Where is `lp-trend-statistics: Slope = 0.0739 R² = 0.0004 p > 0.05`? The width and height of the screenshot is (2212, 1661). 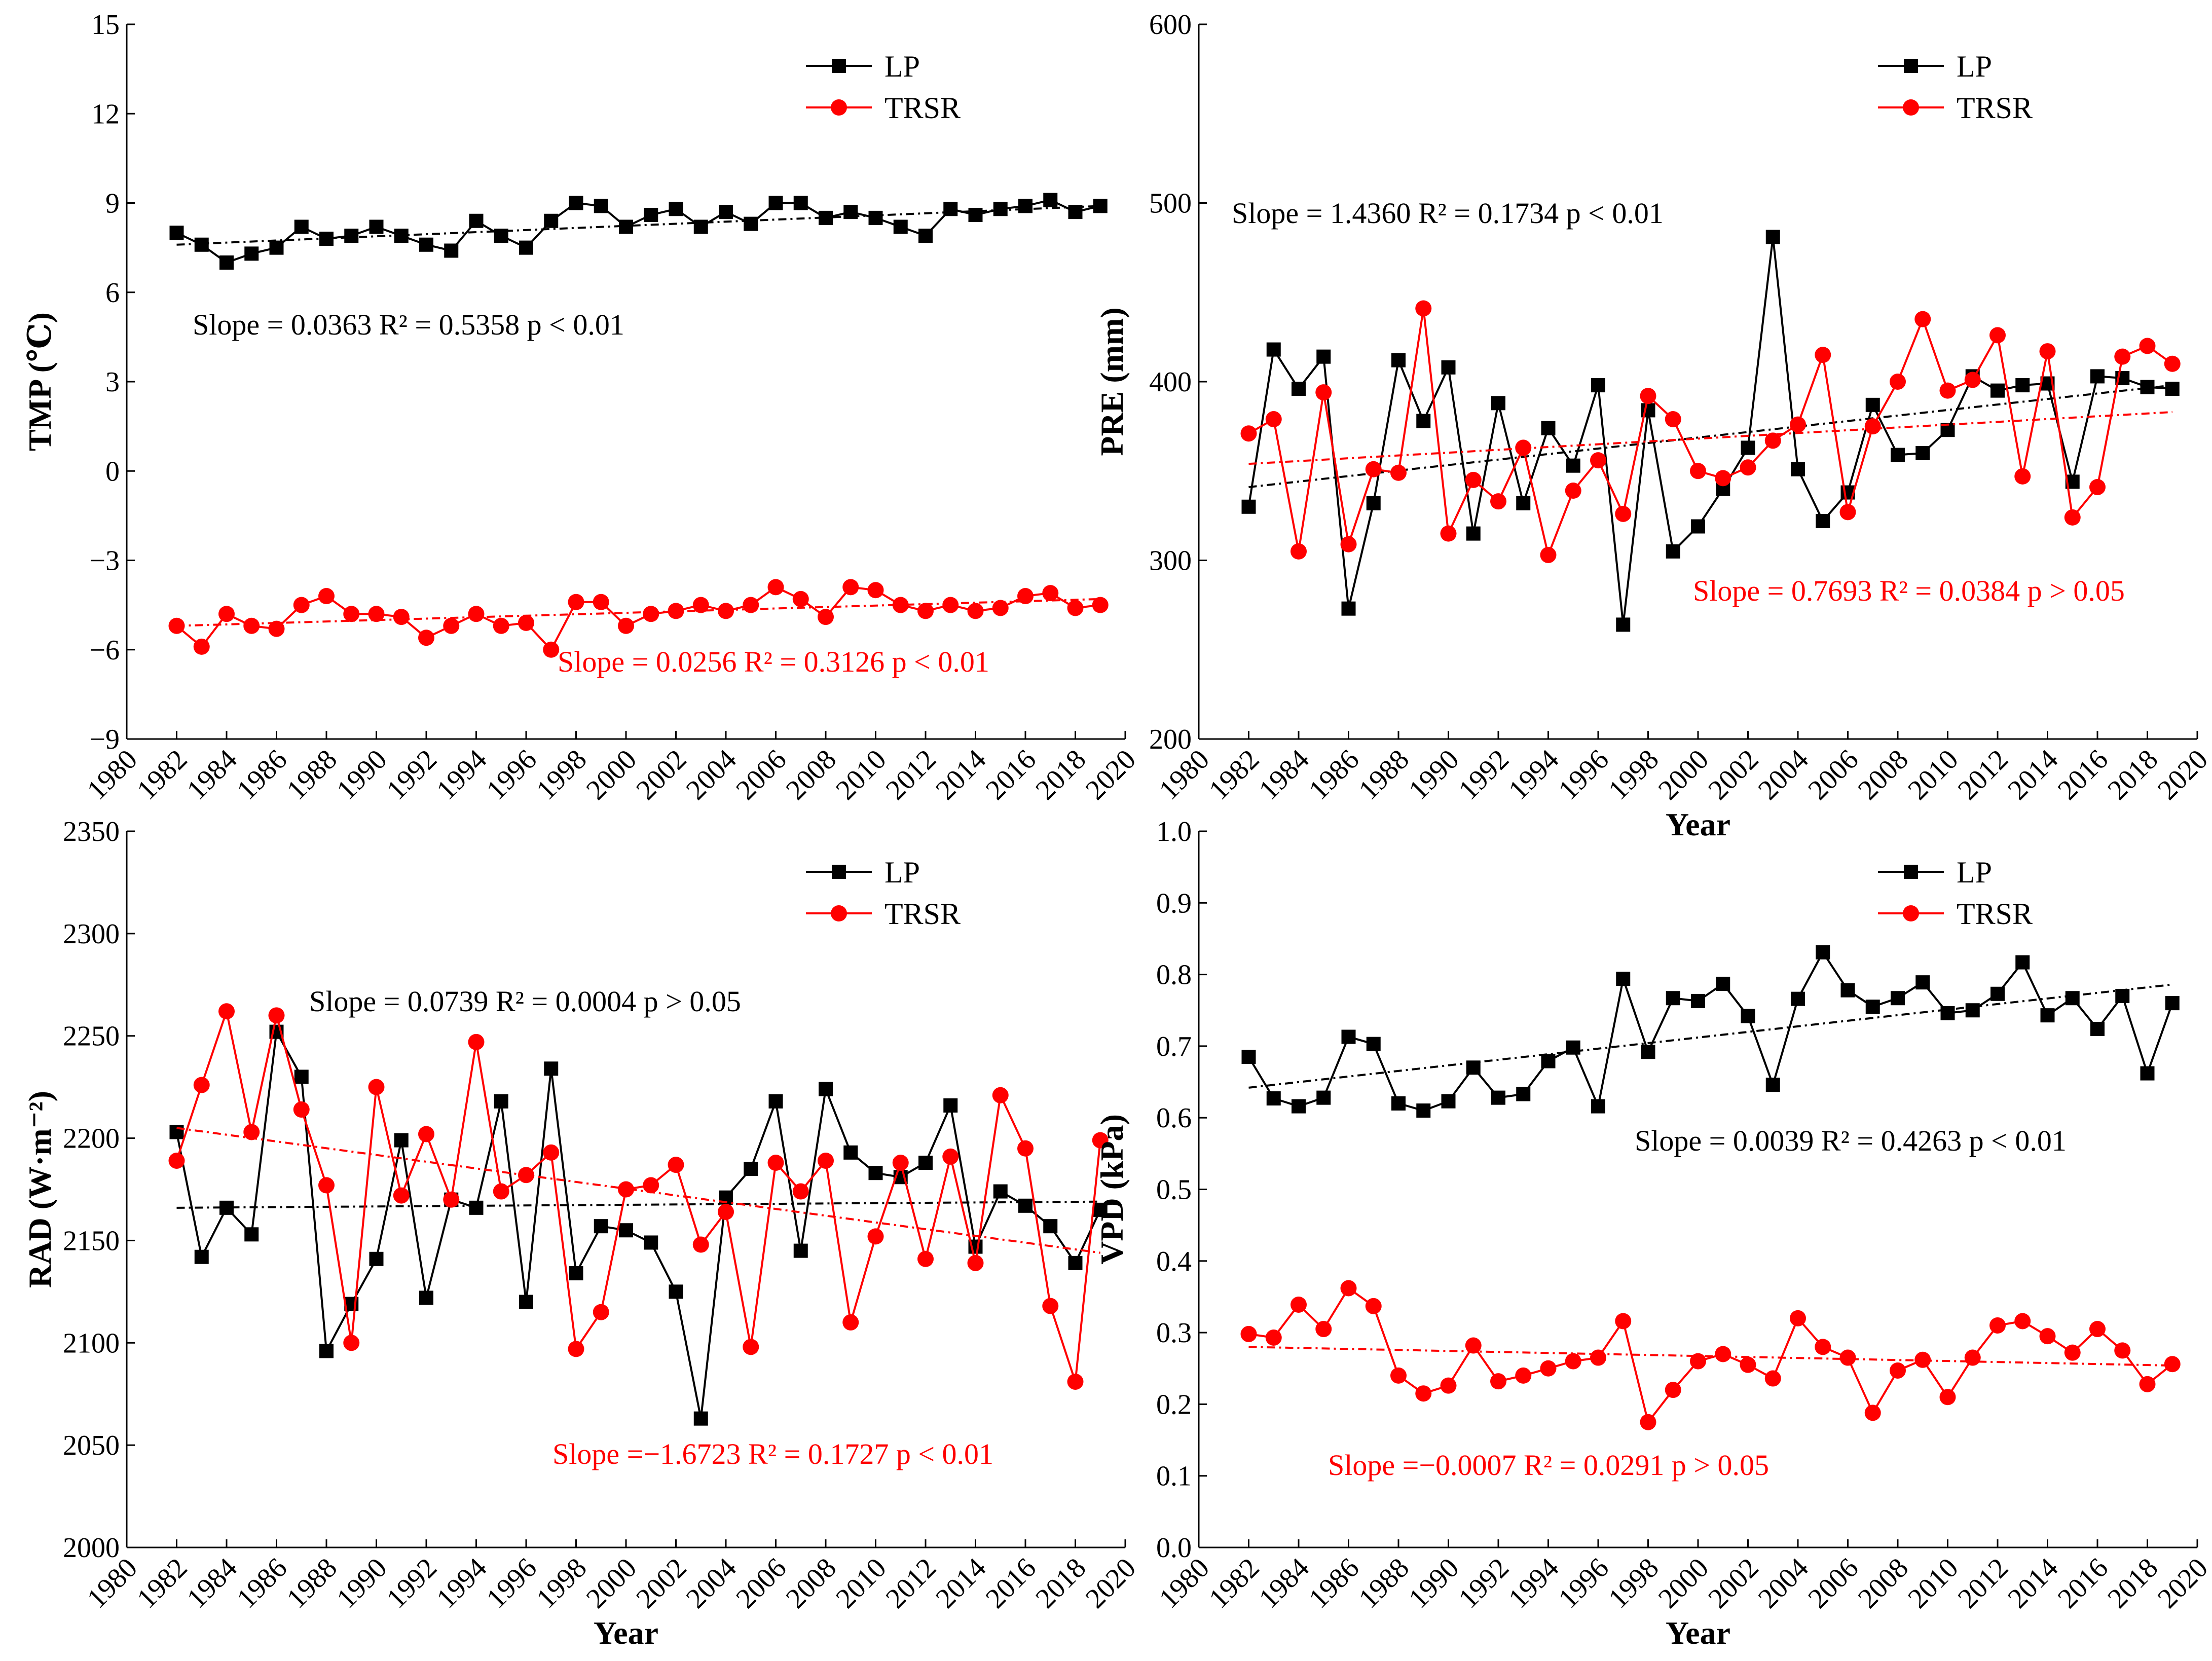 lp-trend-statistics: Slope = 0.0739 R² = 0.0004 p > 0.05 is located at coordinates (525, 1001).